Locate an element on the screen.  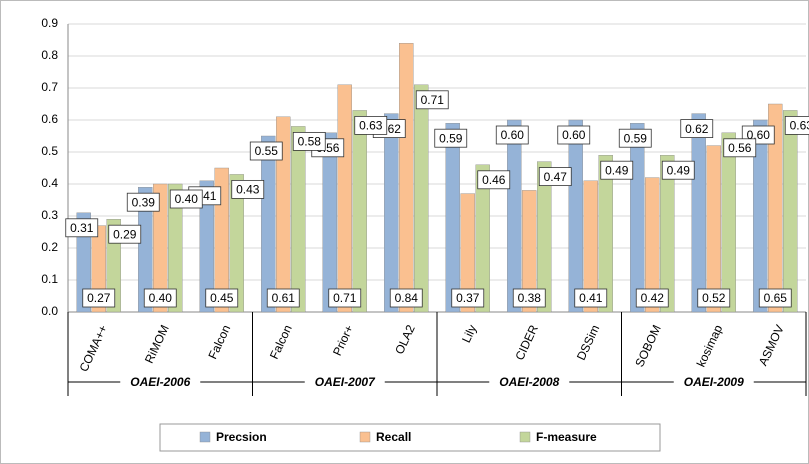
data-label: 0.45 is located at coordinates (222, 298).